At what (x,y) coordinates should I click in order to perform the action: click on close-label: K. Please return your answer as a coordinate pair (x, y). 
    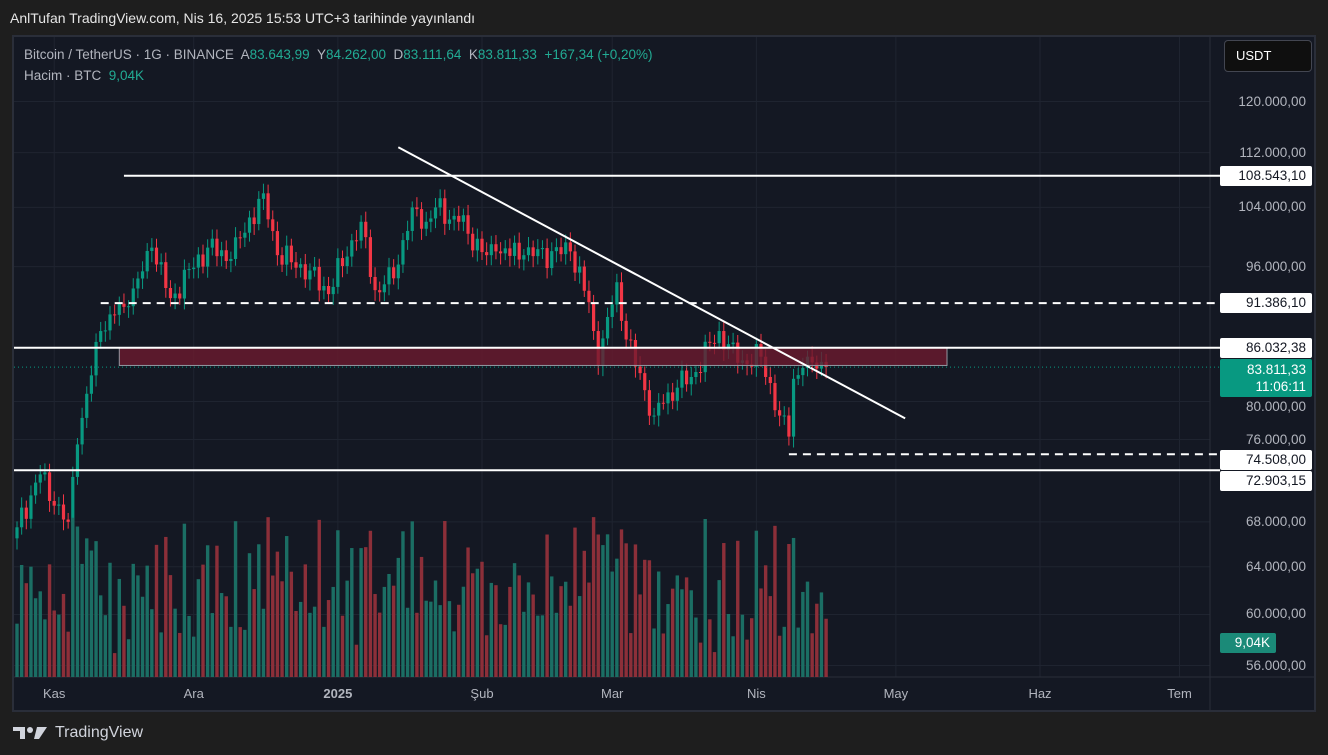
    Looking at the image, I should click on (473, 54).